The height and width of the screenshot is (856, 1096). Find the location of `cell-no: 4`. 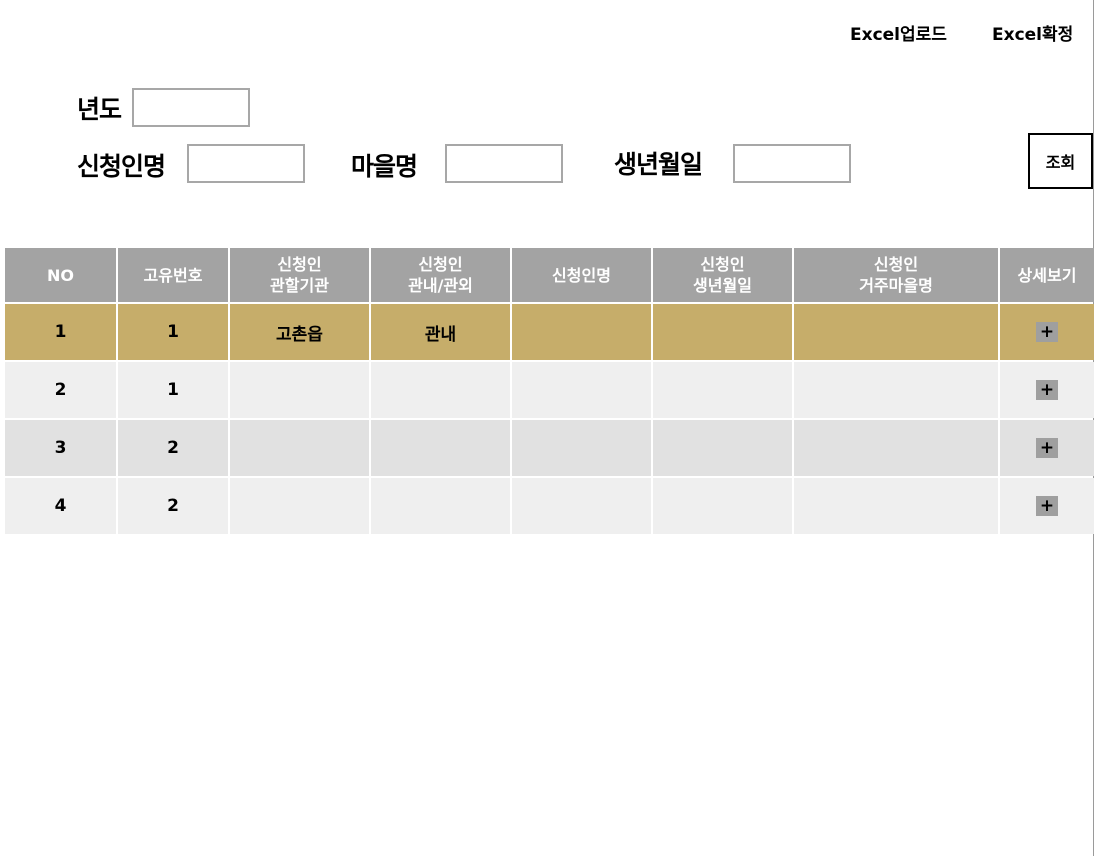

cell-no: 4 is located at coordinates (60, 506).